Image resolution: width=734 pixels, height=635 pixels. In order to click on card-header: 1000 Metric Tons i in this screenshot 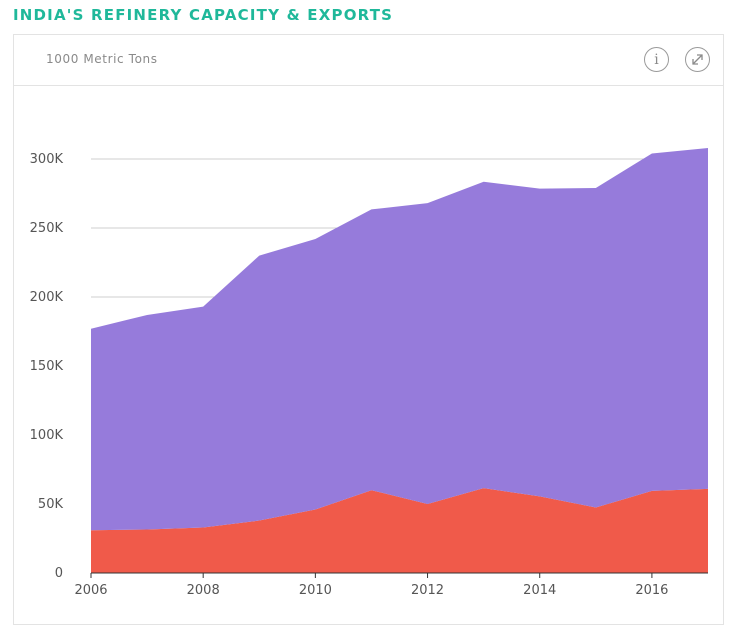, I will do `click(368, 60)`.